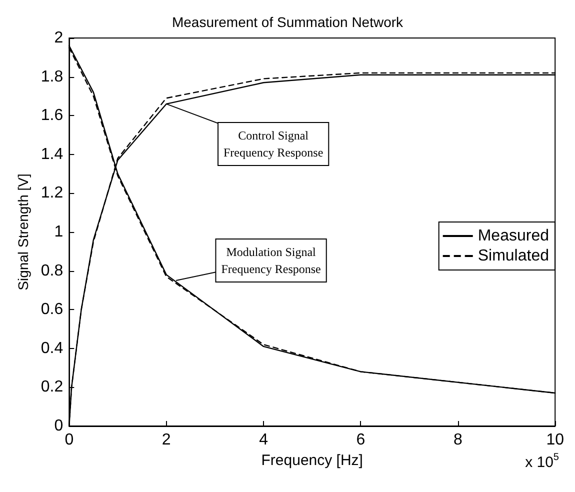  What do you see at coordinates (52, 115) in the screenshot?
I see `y-tick-label: 1.6` at bounding box center [52, 115].